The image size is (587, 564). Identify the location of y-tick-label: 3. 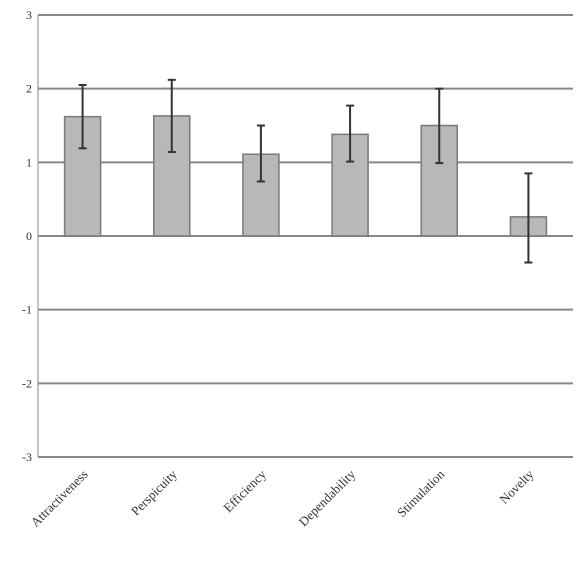
(29, 15).